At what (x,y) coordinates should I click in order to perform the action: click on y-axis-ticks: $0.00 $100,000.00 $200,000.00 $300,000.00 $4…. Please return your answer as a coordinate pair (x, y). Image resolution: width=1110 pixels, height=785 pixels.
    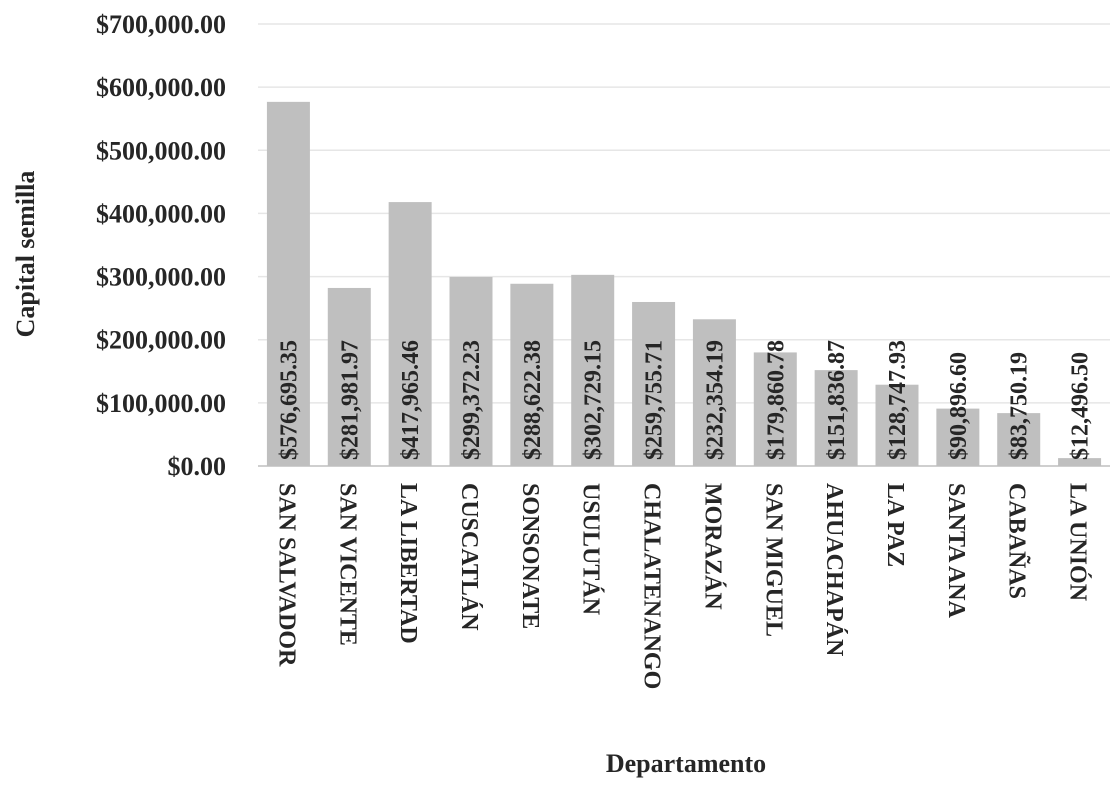
    Looking at the image, I should click on (161, 245).